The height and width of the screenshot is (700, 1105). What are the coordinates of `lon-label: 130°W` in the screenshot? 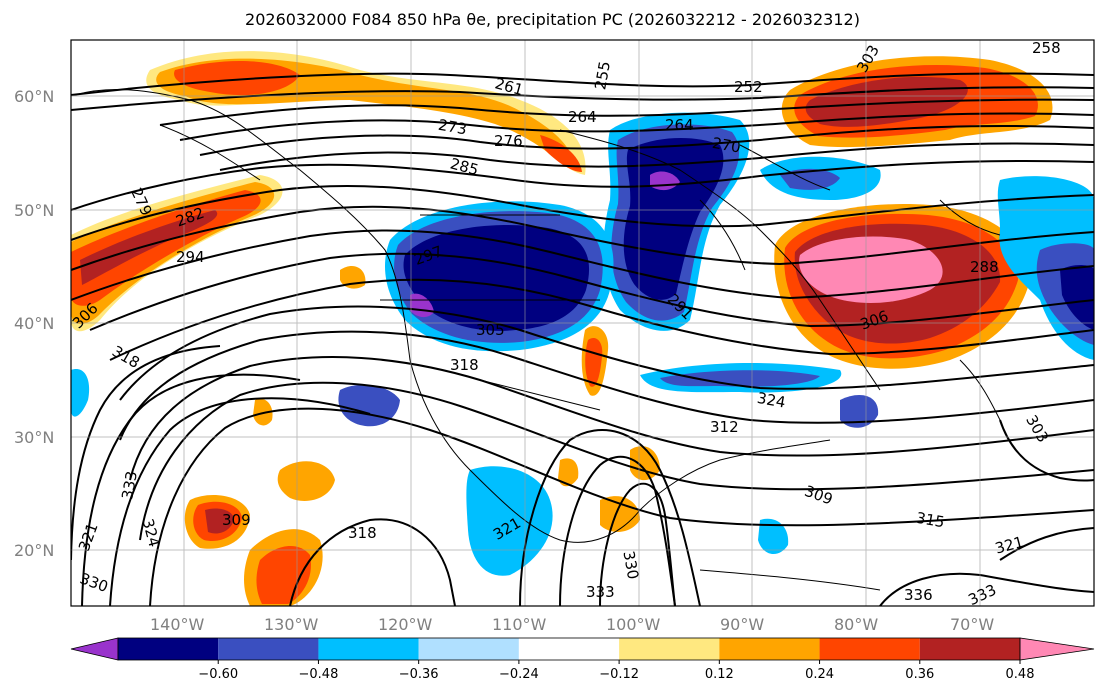 It's located at (291, 624).